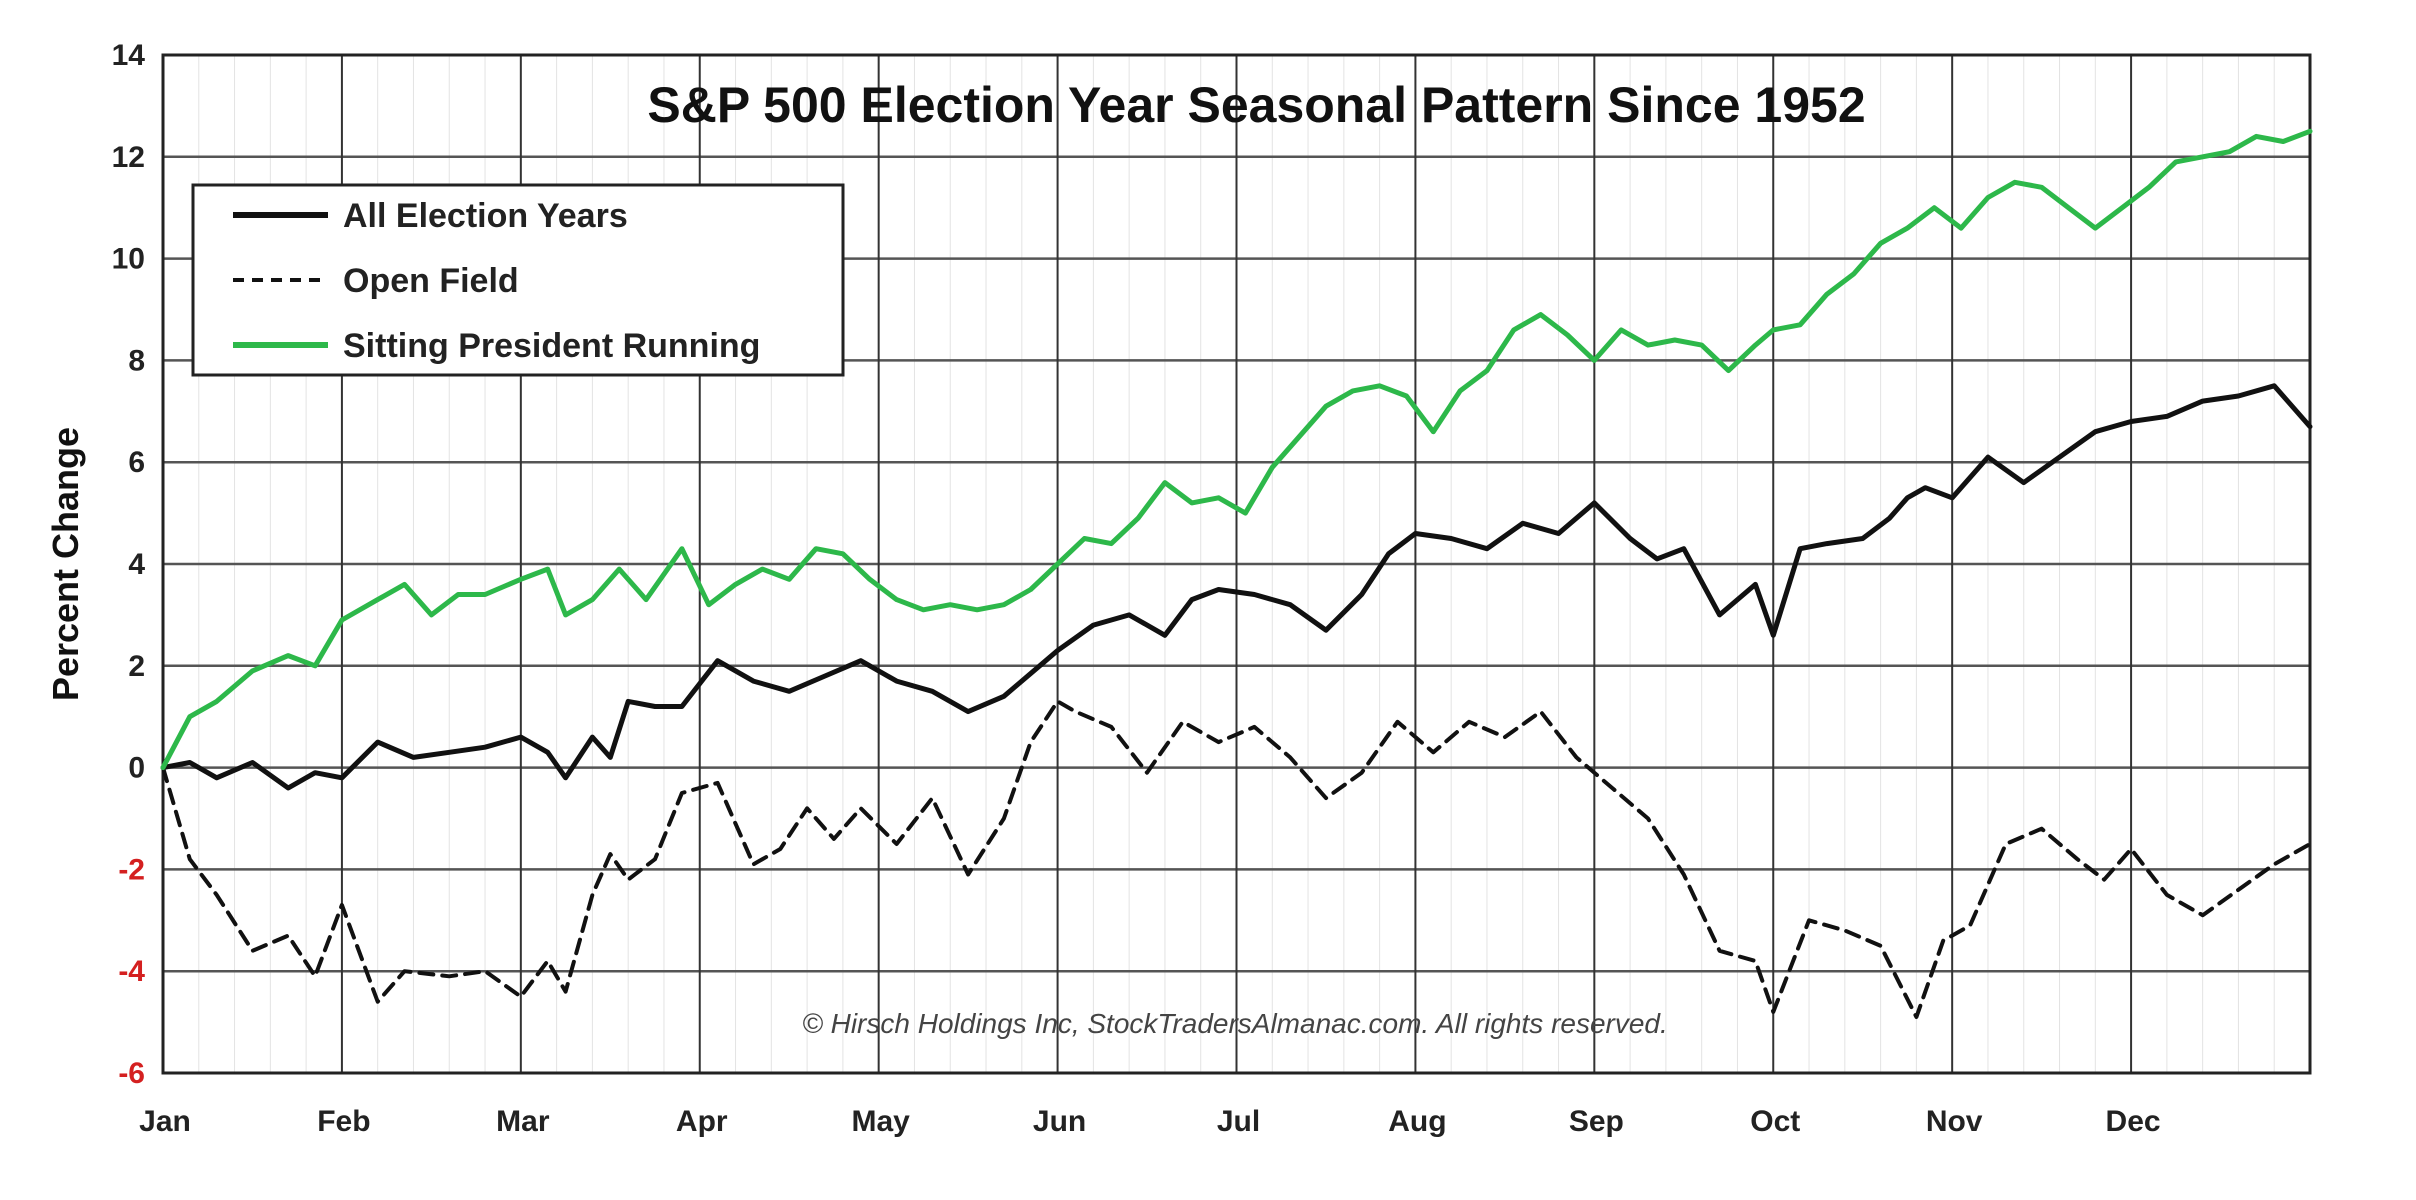  I want to click on y-axis-label: Percent Change, so click(65, 564).